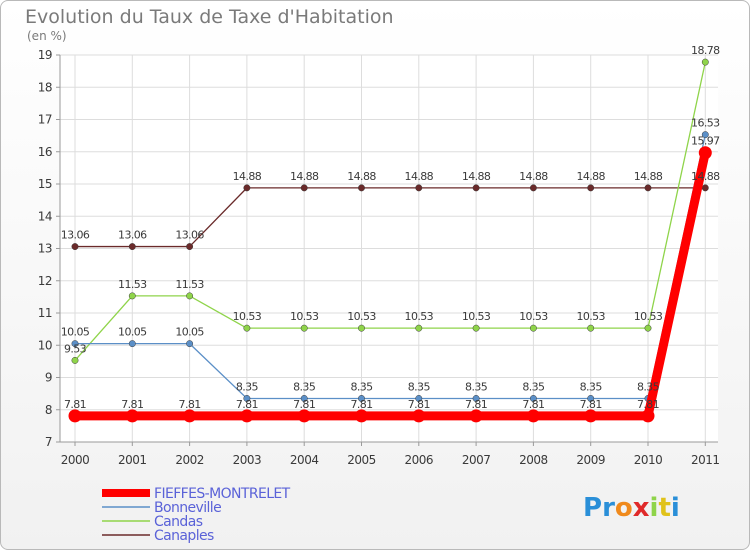  Describe the element at coordinates (45, 216) in the screenshot. I see `y-tick-label: 14` at that location.